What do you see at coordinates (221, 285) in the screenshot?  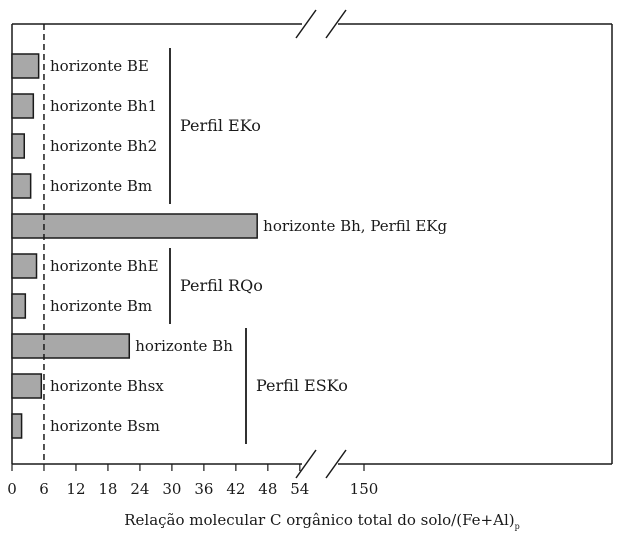 I see `group-label: Perfil RQo` at bounding box center [221, 285].